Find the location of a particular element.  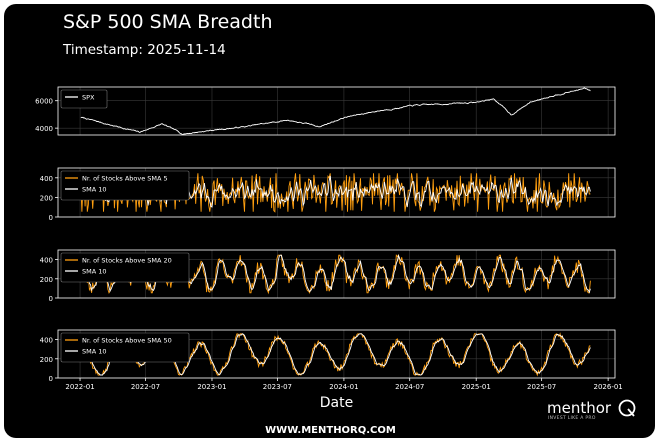

x-axis-label: Date is located at coordinates (336, 403).